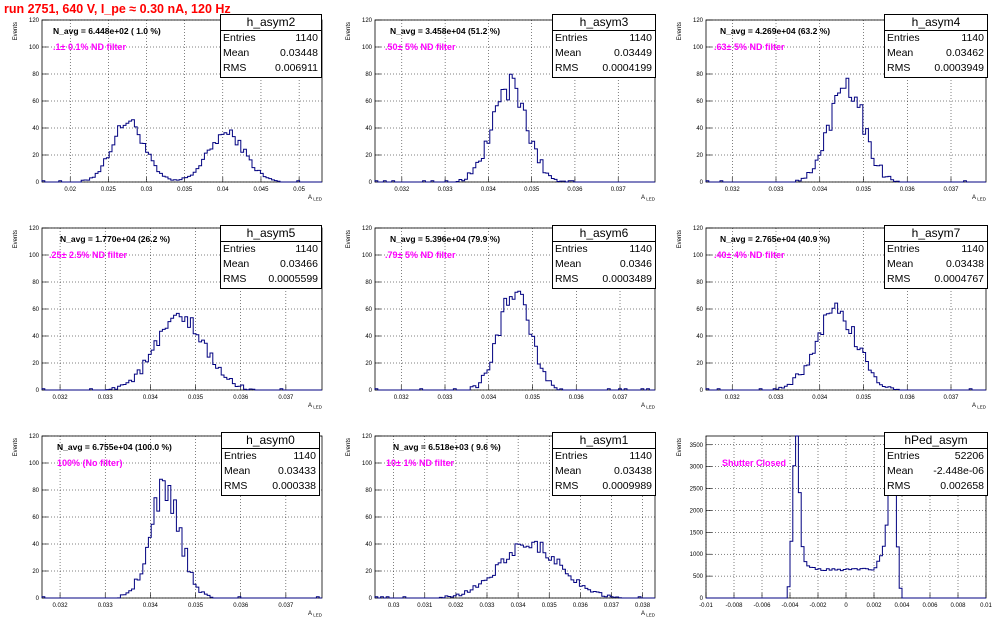 The image size is (996, 622). I want to click on mean-value: 0.03448, so click(299, 53).